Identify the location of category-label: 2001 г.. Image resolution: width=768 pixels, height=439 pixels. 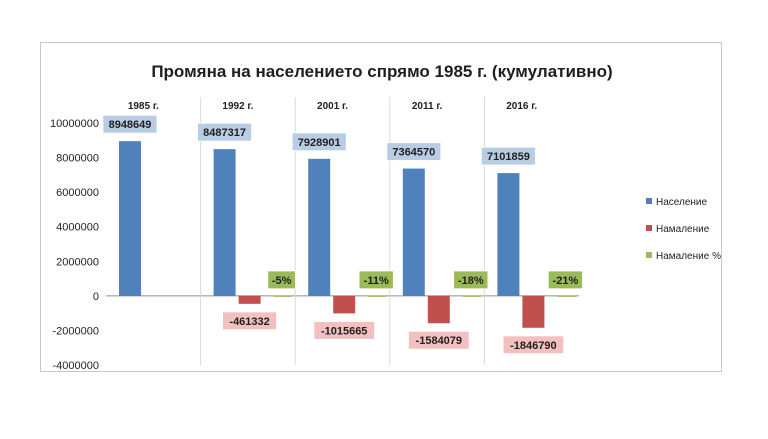
(332, 106).